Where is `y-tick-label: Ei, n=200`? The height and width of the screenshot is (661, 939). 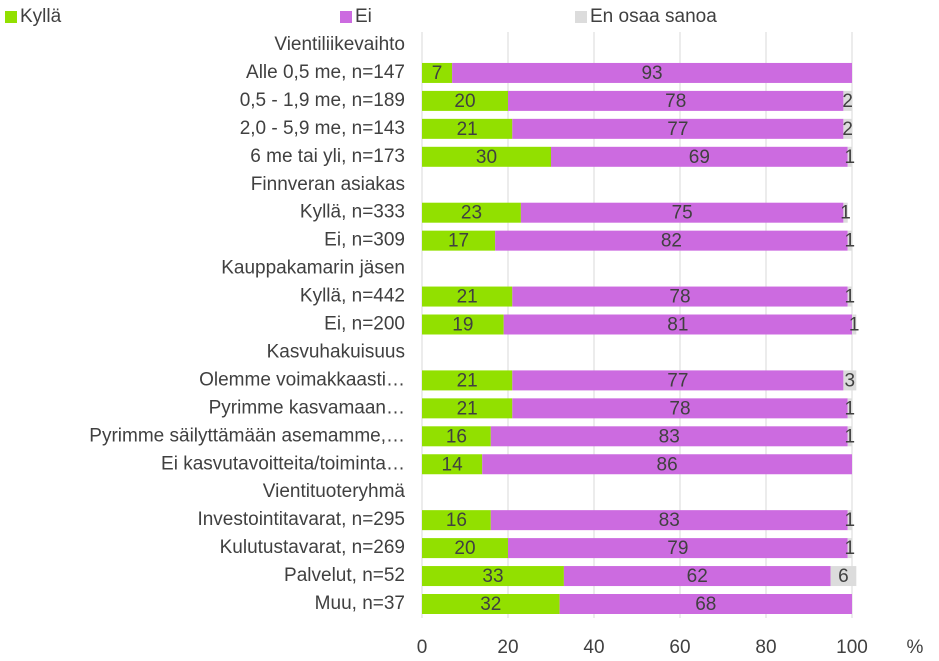 y-tick-label: Ei, n=200 is located at coordinates (364, 324).